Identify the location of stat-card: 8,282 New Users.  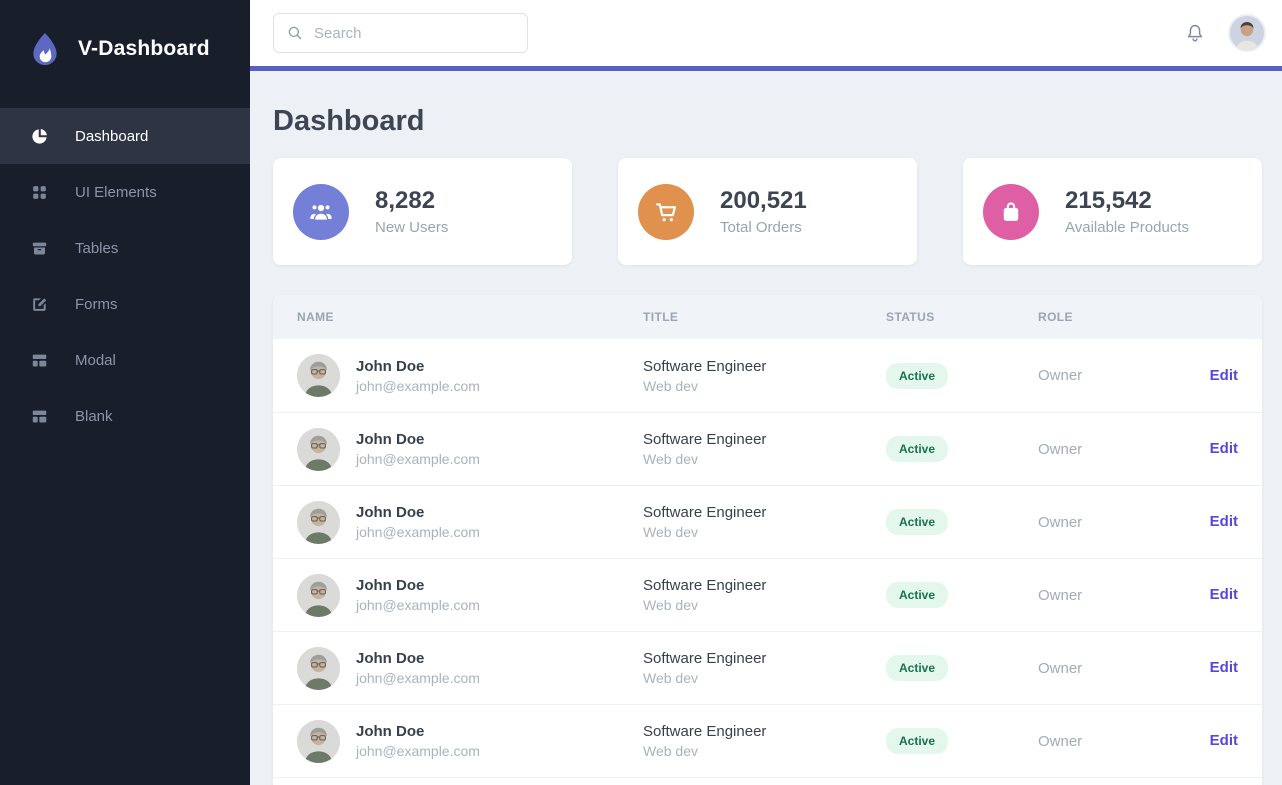
(422, 211).